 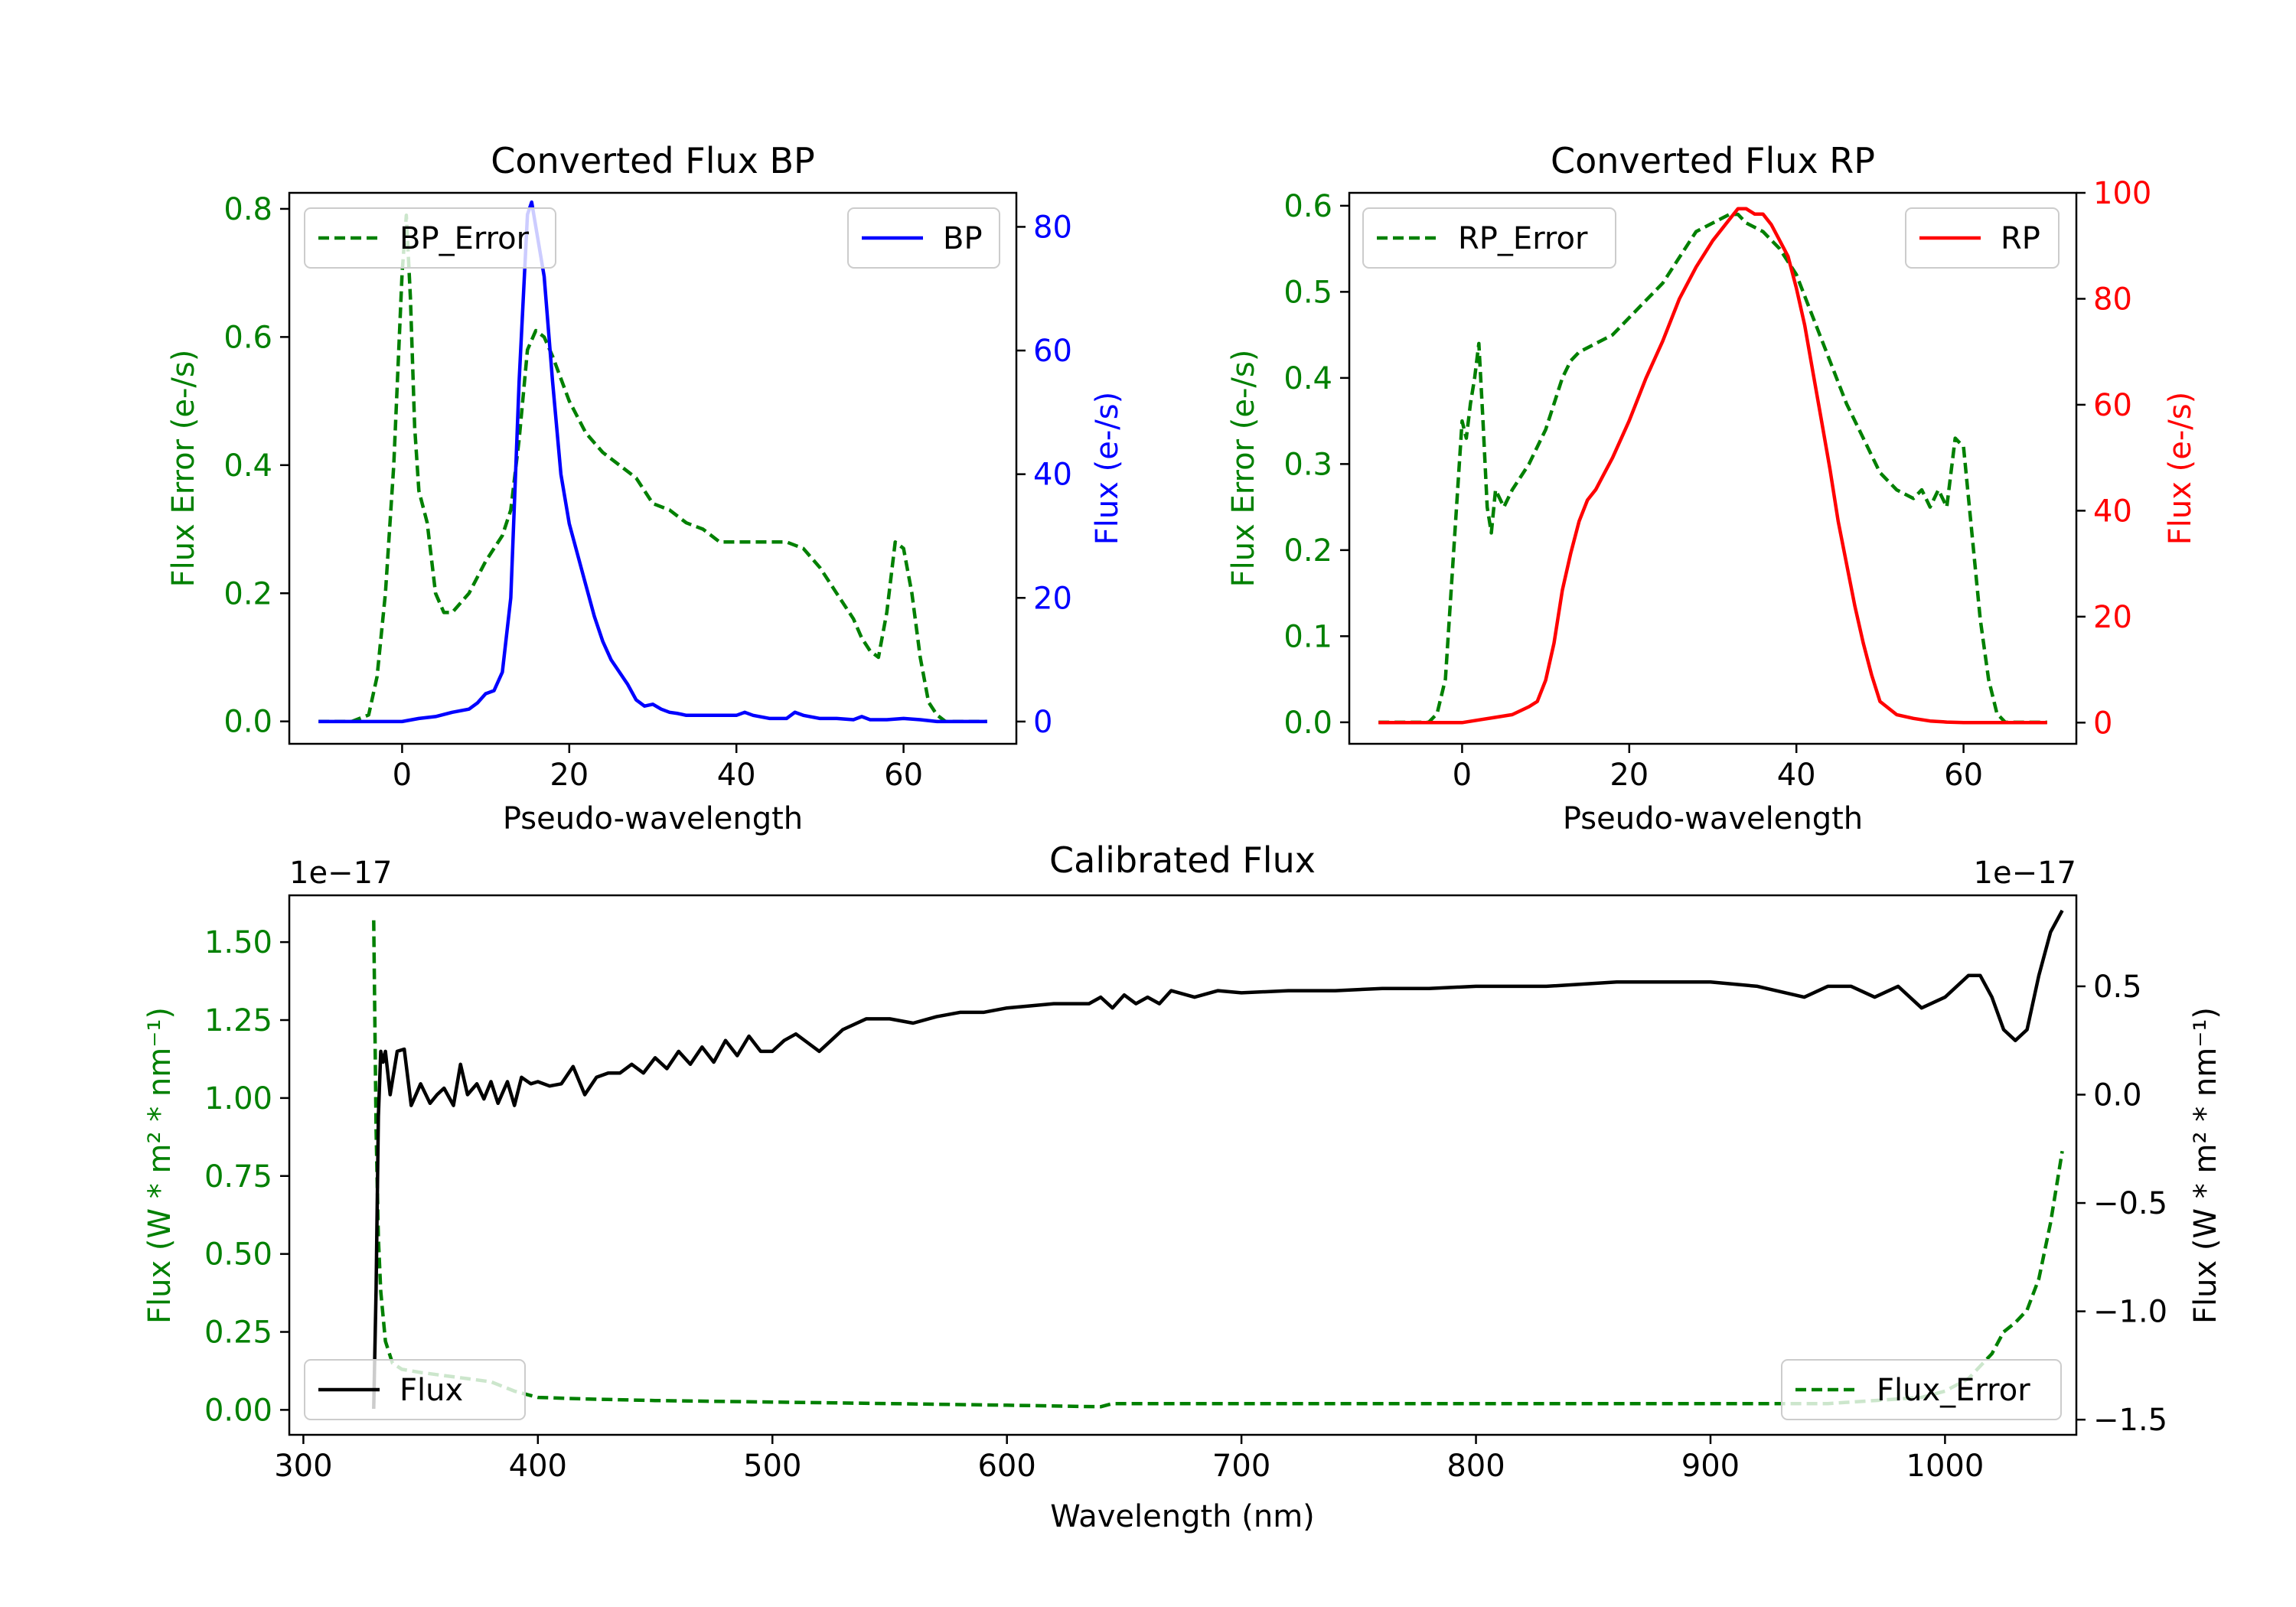 What do you see at coordinates (1713, 818) in the screenshot?
I see `rp-xlabel: Pseudo-wavelength` at bounding box center [1713, 818].